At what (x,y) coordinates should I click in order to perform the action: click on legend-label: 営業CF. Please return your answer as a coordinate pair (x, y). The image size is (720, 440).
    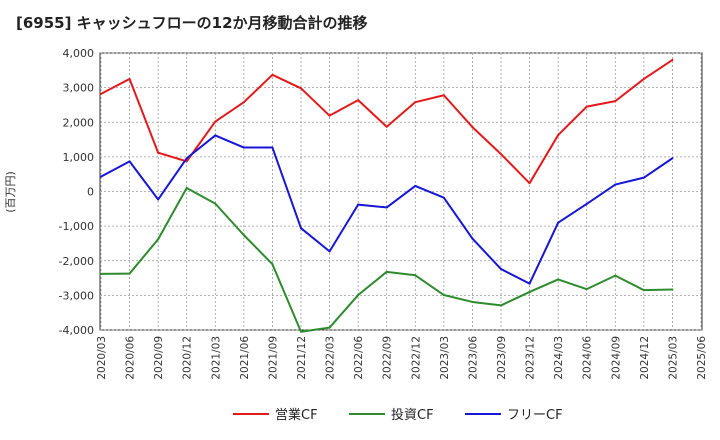
    Looking at the image, I should click on (296, 415).